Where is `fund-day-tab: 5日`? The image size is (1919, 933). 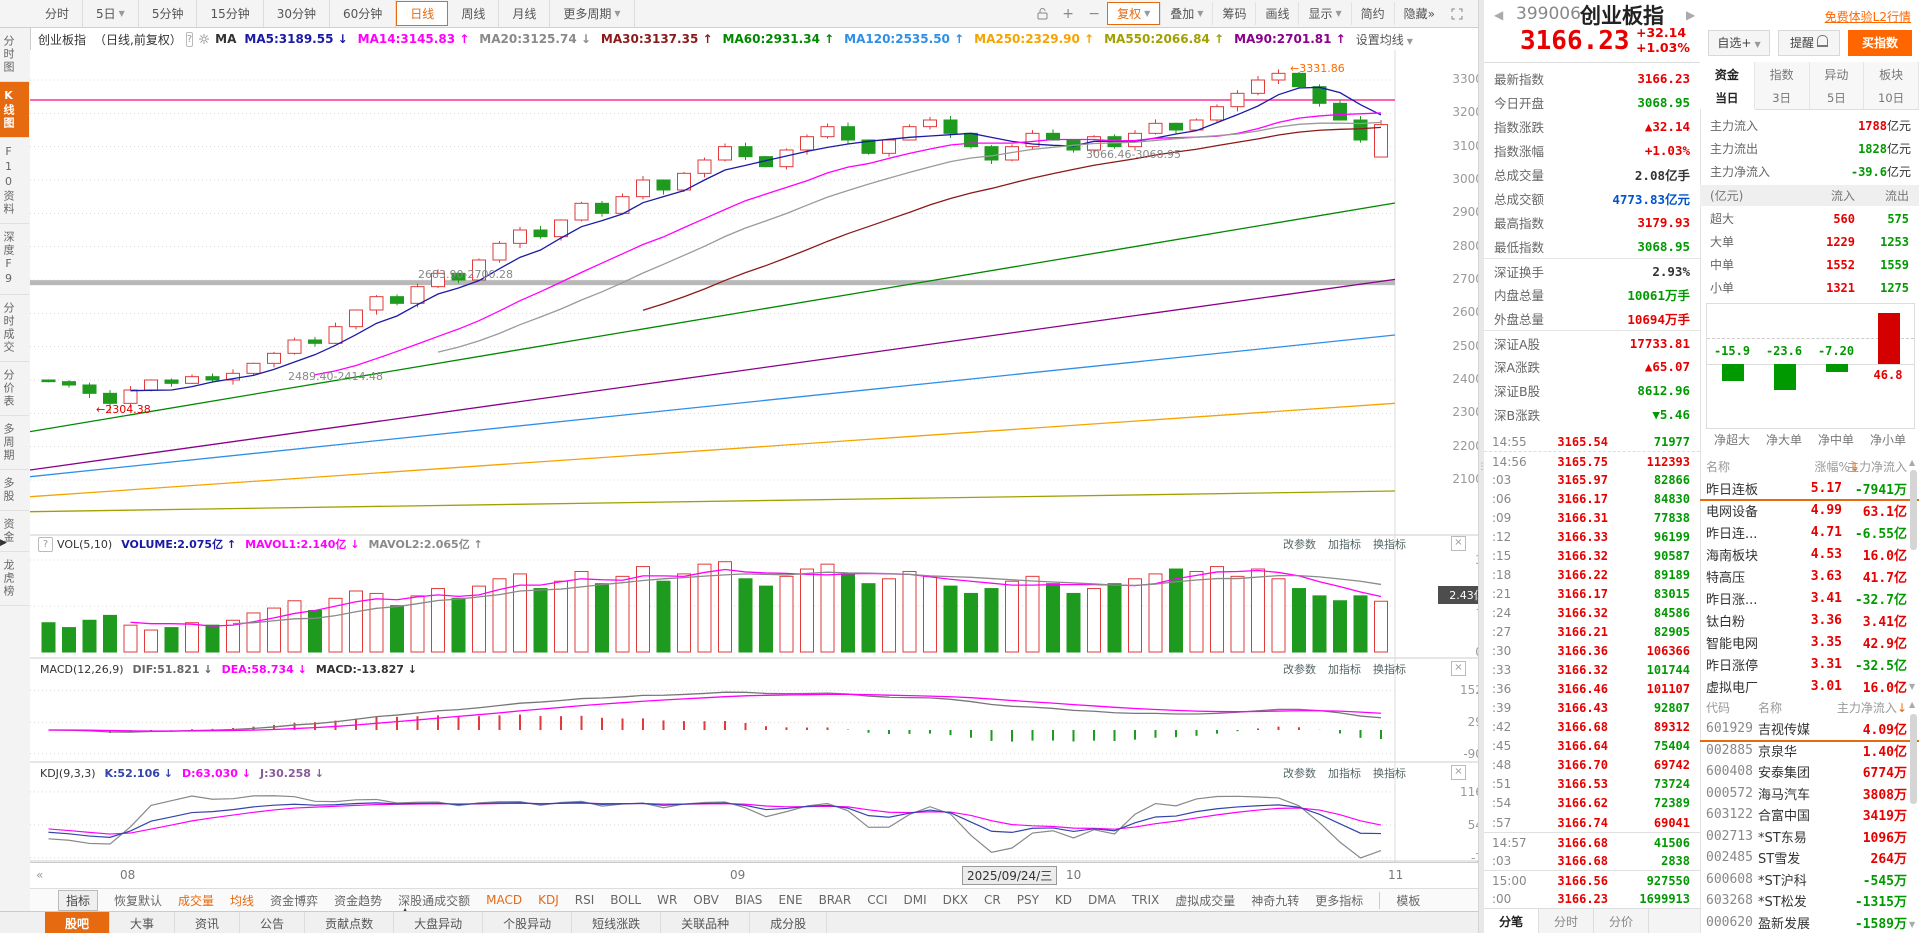
fund-day-tab: 5日 is located at coordinates (1837, 98).